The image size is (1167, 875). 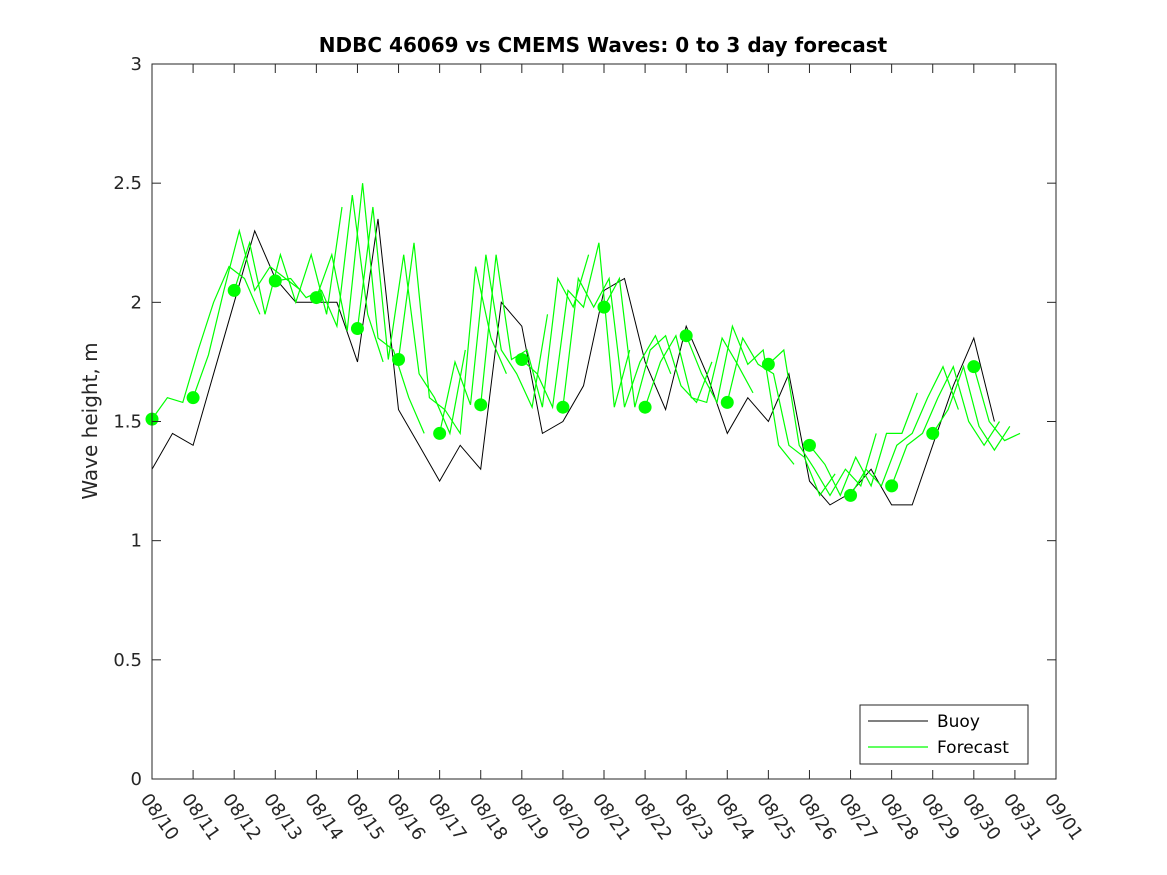 I want to click on legend-box, so click(x=944, y=734).